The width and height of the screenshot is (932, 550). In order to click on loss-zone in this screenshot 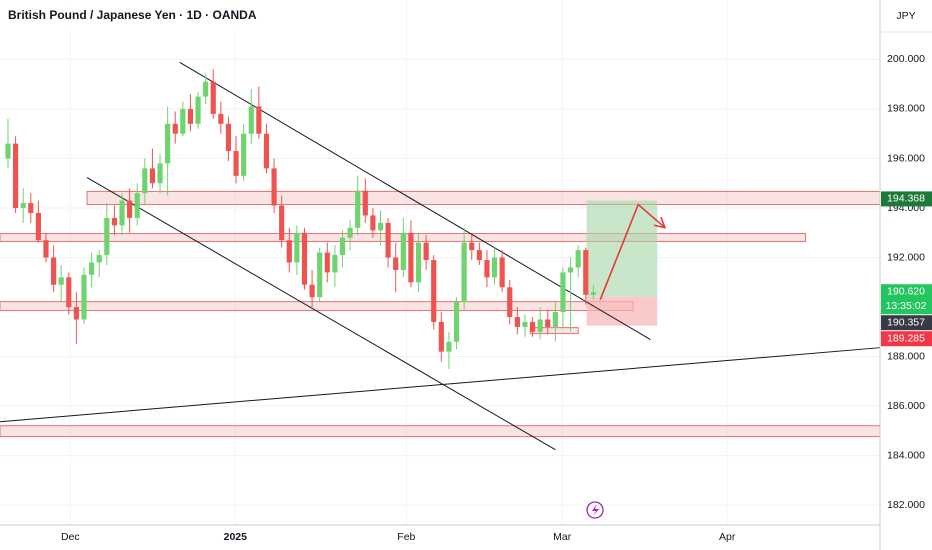, I will do `click(622, 311)`.